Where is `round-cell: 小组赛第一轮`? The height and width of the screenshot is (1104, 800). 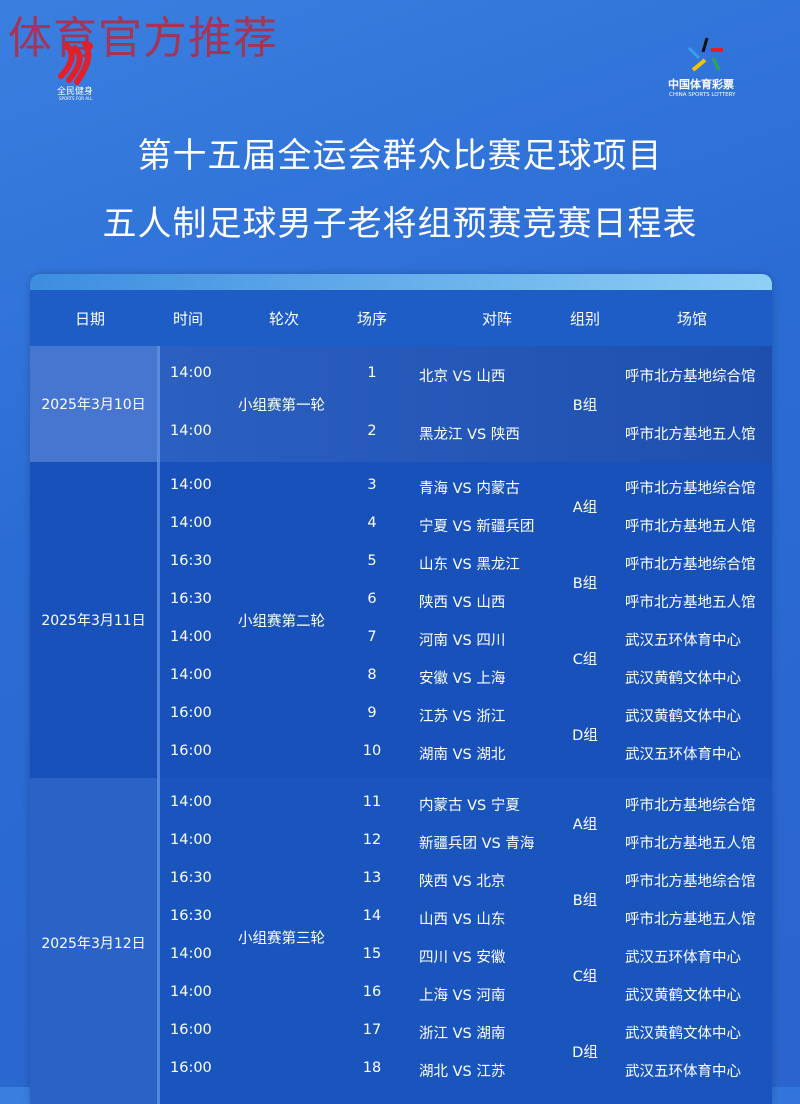
round-cell: 小组赛第一轮 is located at coordinates (281, 406).